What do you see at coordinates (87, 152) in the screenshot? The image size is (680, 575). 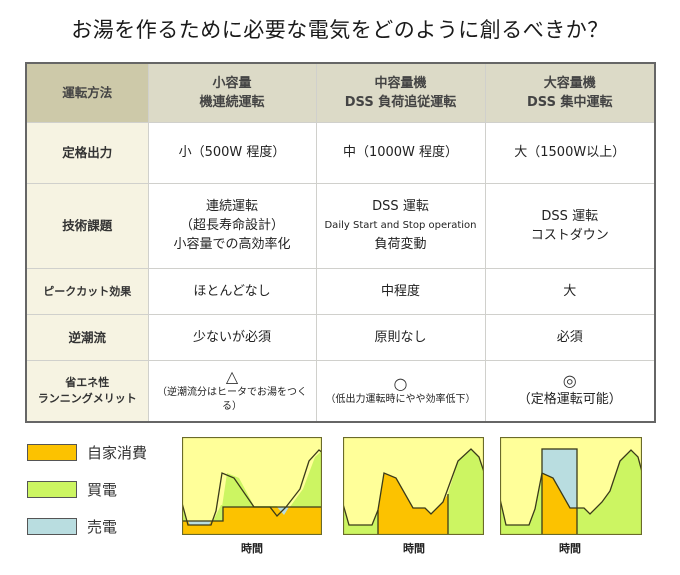 I see `row-header: 定格出力` at bounding box center [87, 152].